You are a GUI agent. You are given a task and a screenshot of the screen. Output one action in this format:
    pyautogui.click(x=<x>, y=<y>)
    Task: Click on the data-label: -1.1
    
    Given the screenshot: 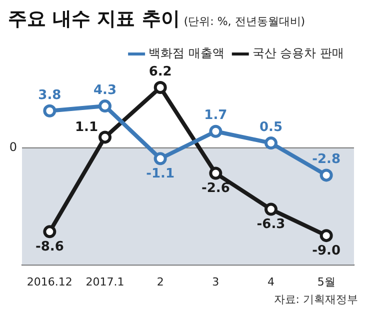 What is the action you would take?
    pyautogui.click(x=160, y=174)
    